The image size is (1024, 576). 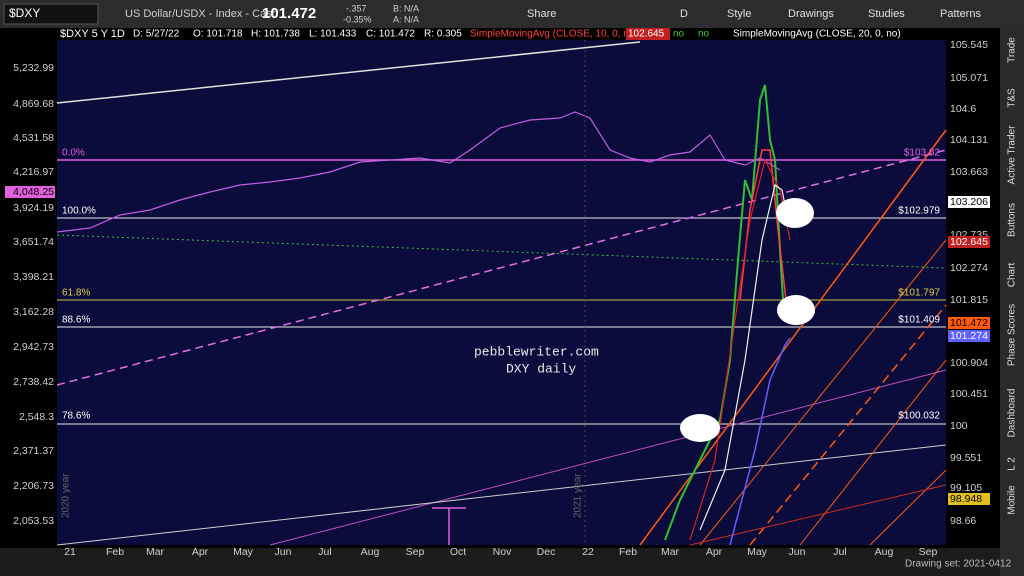 I want to click on toolbar-button: Patterns, so click(x=960, y=14).